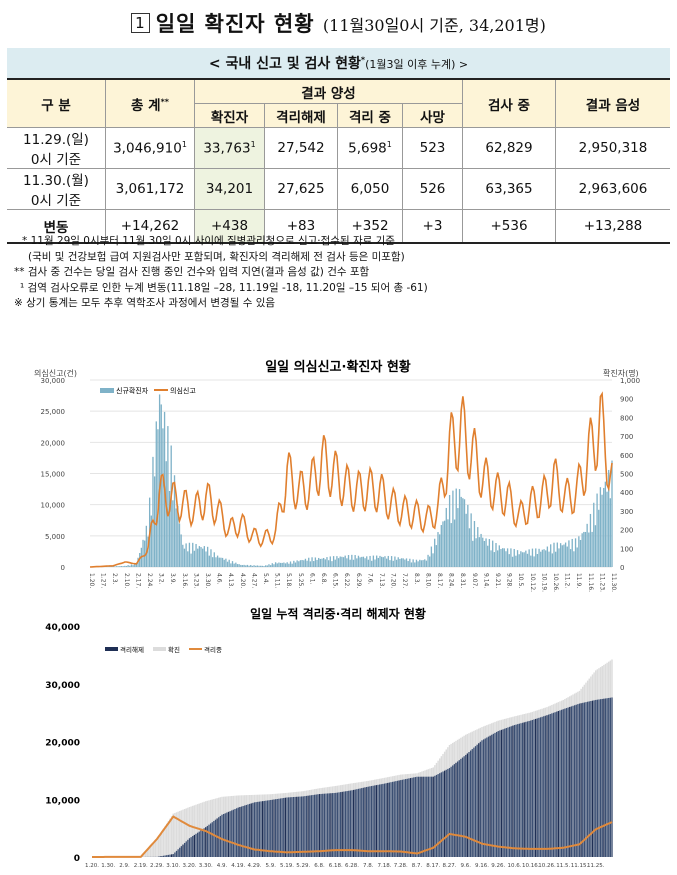  I want to click on cell-testing: 63,365, so click(509, 189).